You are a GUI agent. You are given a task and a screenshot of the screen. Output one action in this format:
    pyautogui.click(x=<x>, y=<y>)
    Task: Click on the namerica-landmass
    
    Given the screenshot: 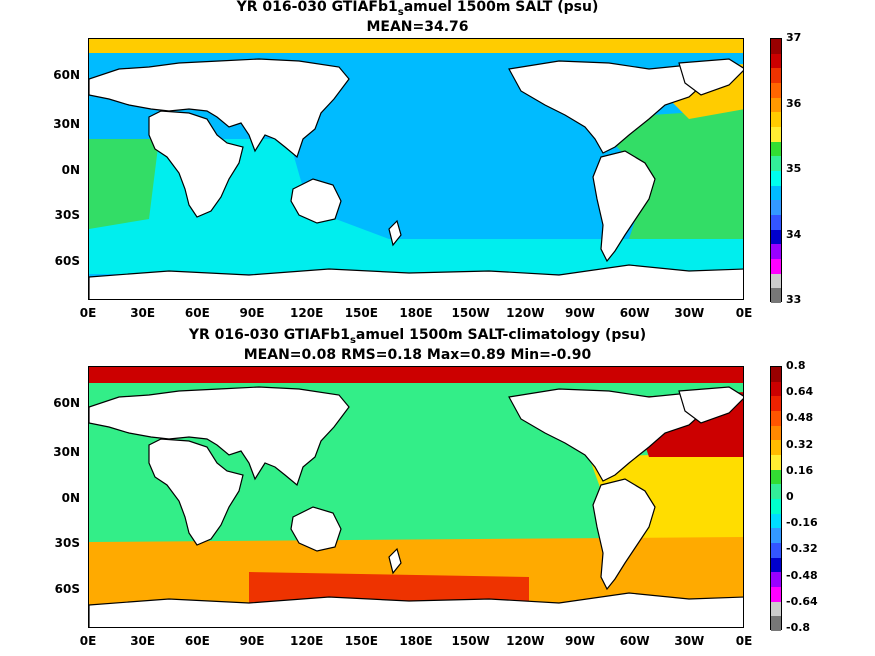 What is the action you would take?
    pyautogui.click(x=609, y=107)
    